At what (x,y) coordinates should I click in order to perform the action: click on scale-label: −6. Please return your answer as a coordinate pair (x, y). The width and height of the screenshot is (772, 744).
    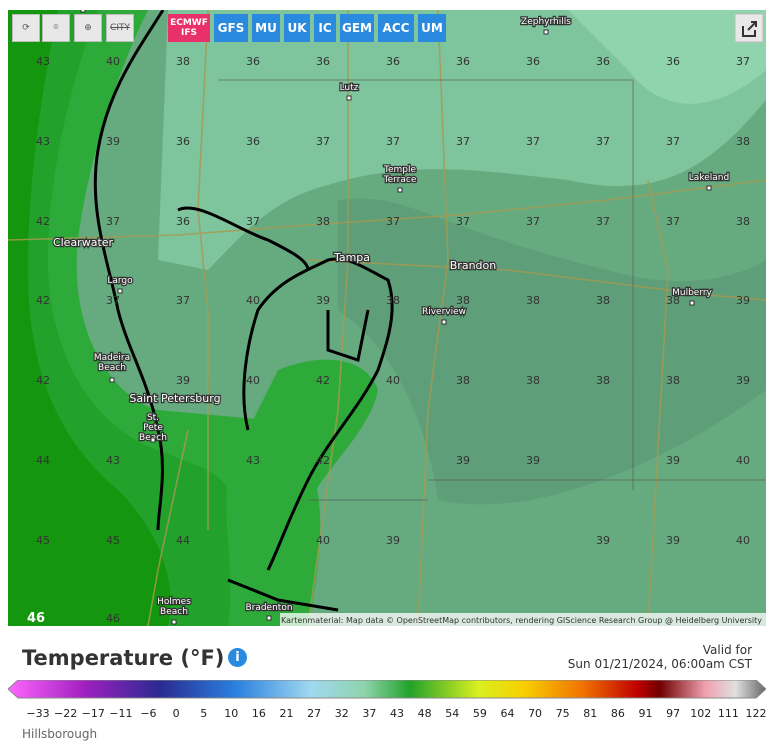
    Looking at the image, I should click on (148, 713).